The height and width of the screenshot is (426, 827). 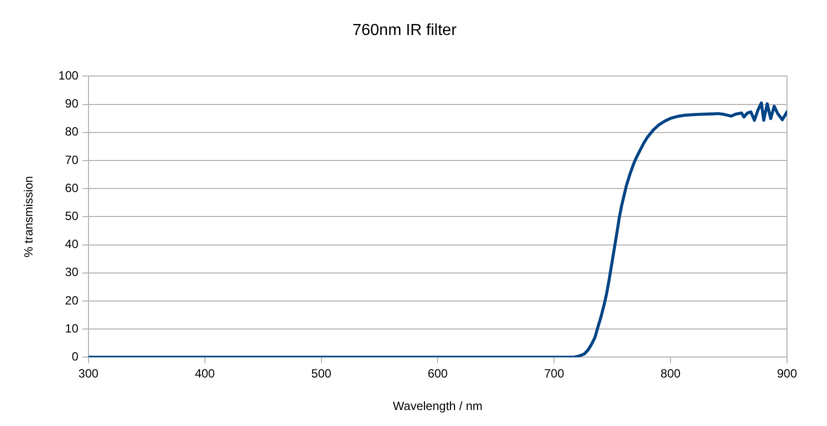 What do you see at coordinates (72, 159) in the screenshot?
I see `y-tick-label: 70` at bounding box center [72, 159].